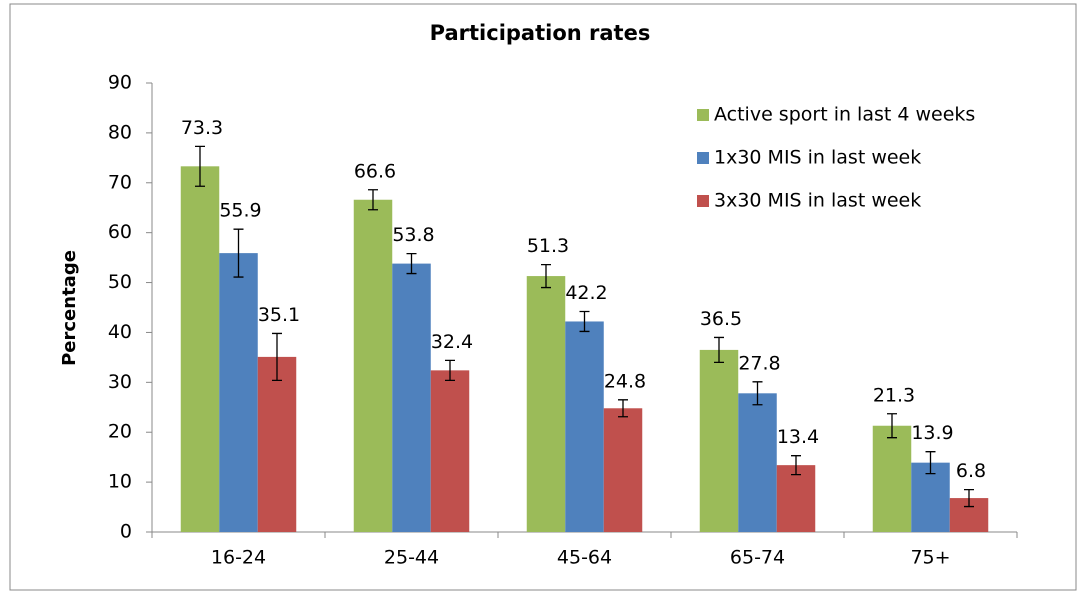 This screenshot has width=1080, height=593. Describe the element at coordinates (120, 232) in the screenshot. I see `y-tick-label: 60` at that location.